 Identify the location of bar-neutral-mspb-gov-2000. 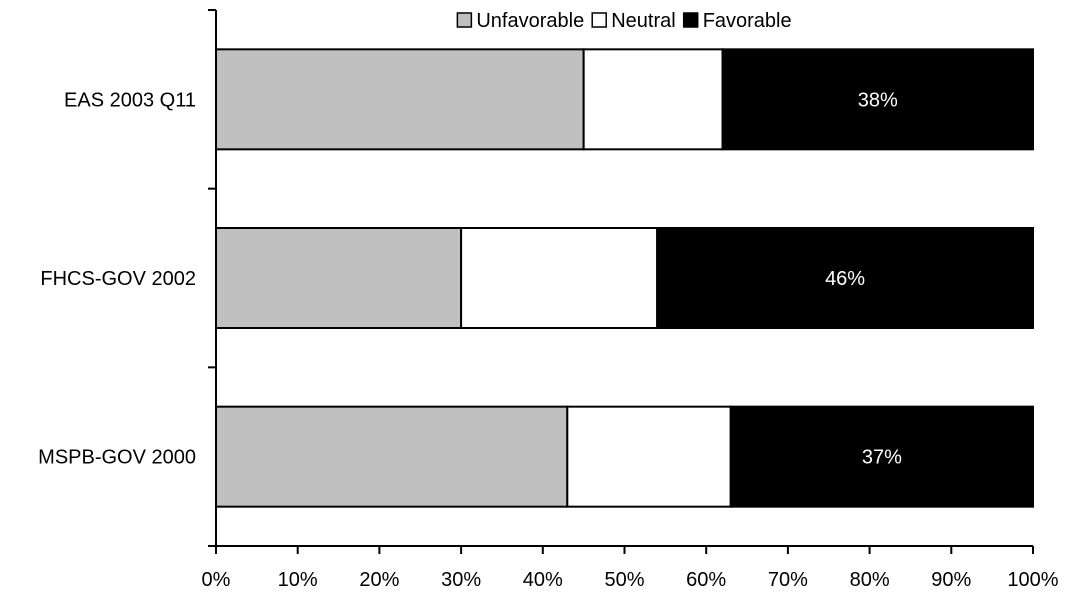
(649, 456).